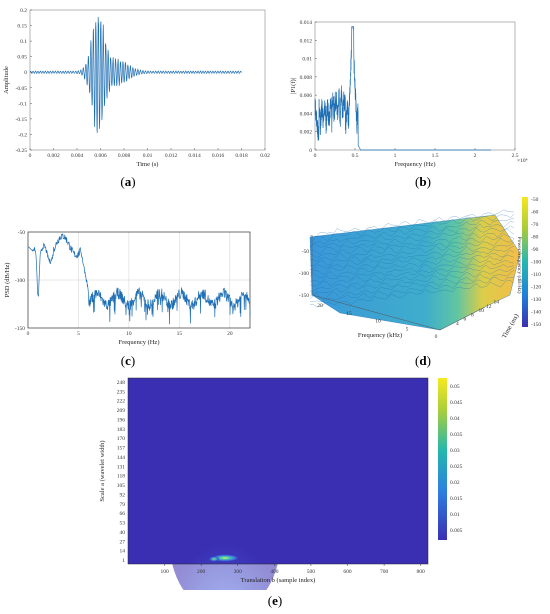 The height and width of the screenshot is (614, 550). What do you see at coordinates (23, 42) in the screenshot?
I see `y-tick-label-a: 0.1` at bounding box center [23, 42].